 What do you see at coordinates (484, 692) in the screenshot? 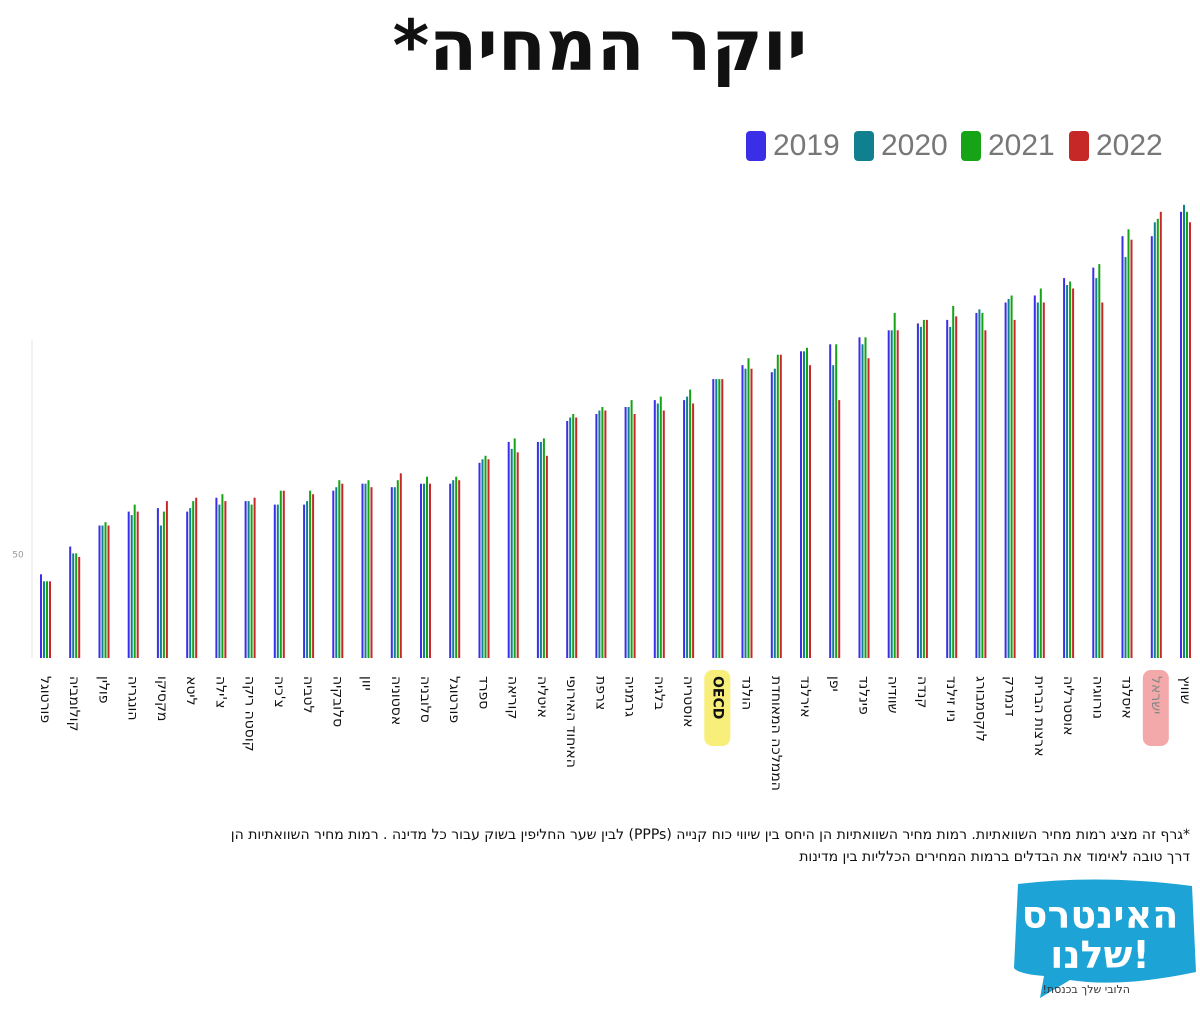
I see `category-label-15: ספרד` at bounding box center [484, 692].